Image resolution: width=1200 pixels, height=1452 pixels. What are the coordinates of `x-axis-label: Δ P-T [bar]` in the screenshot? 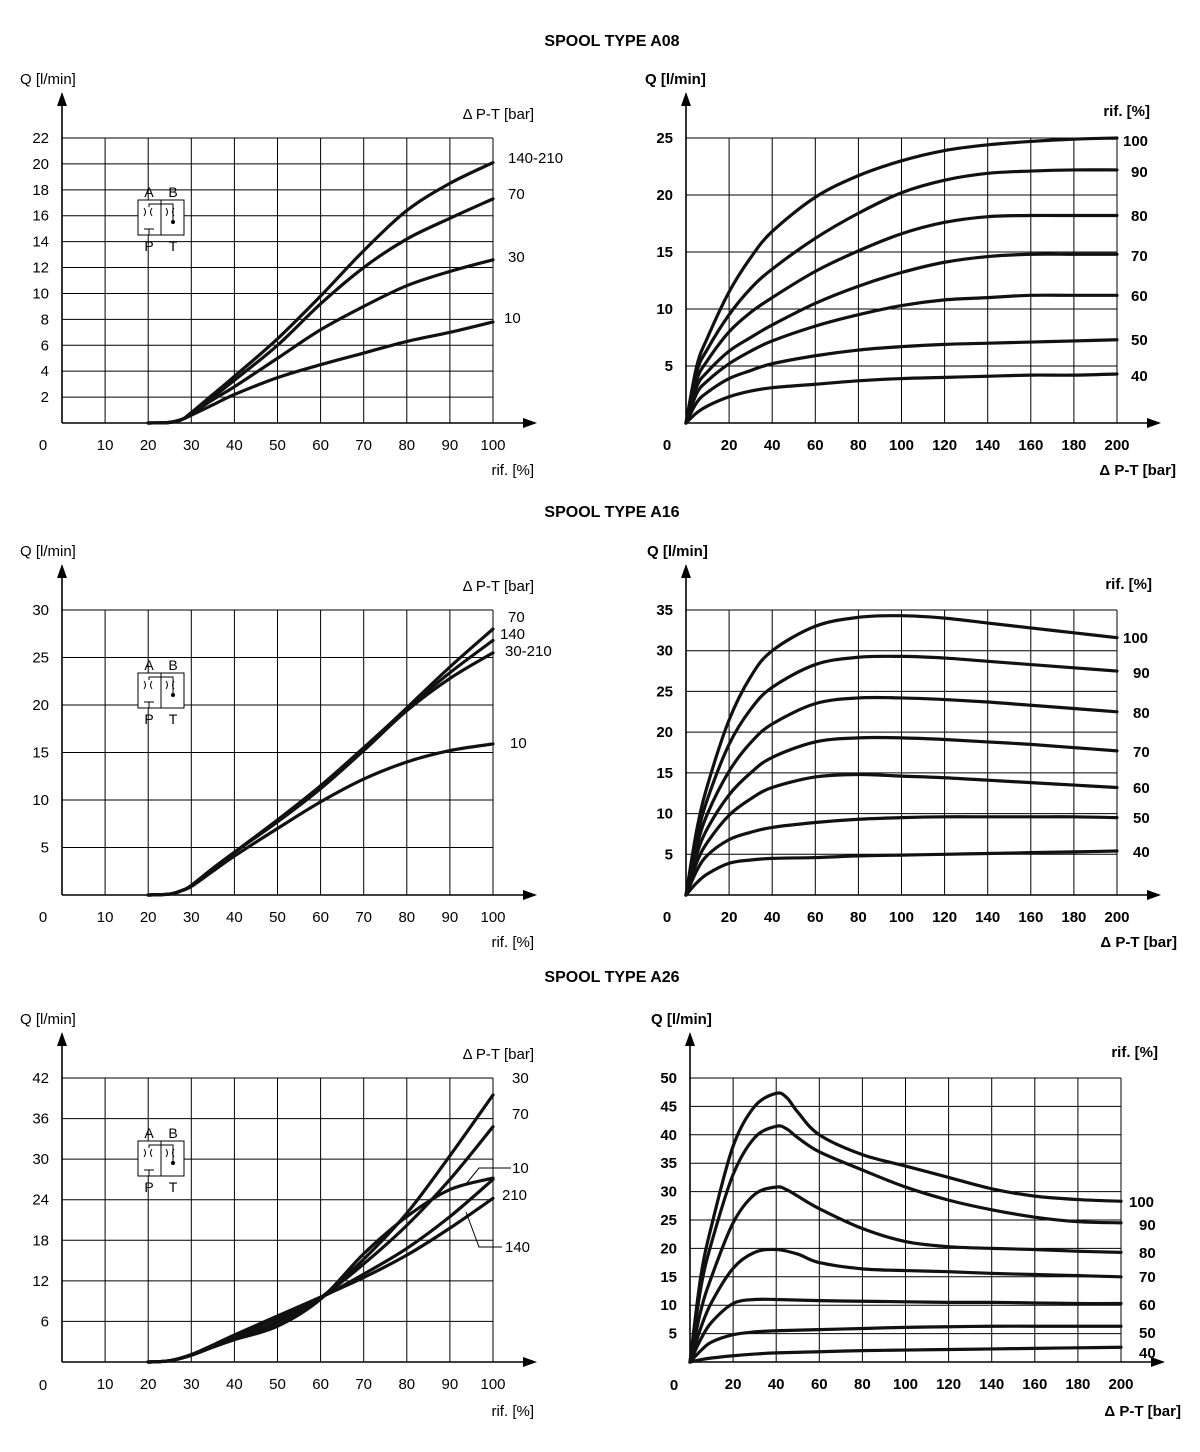 It's located at (1137, 470).